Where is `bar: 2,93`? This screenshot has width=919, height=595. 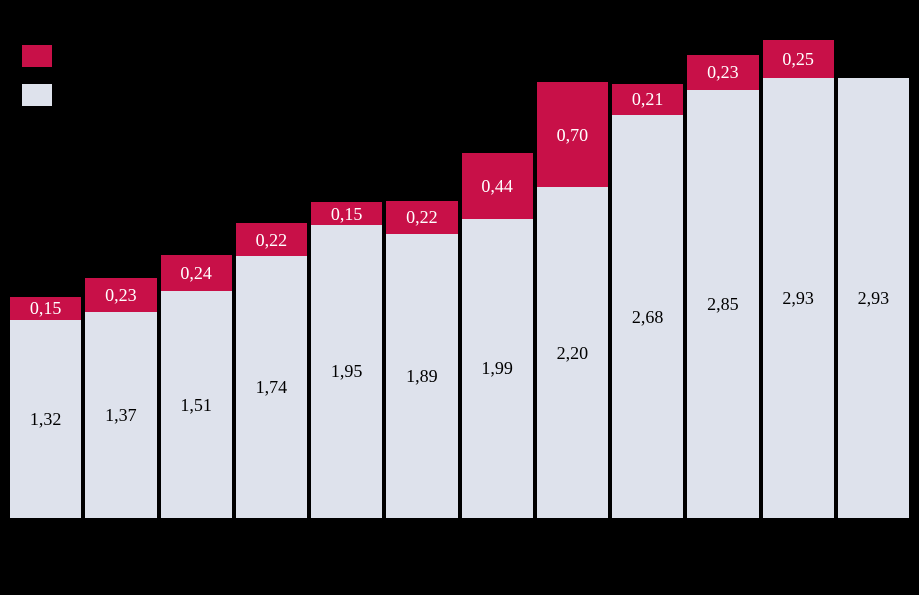
bar: 2,93 is located at coordinates (873, 297).